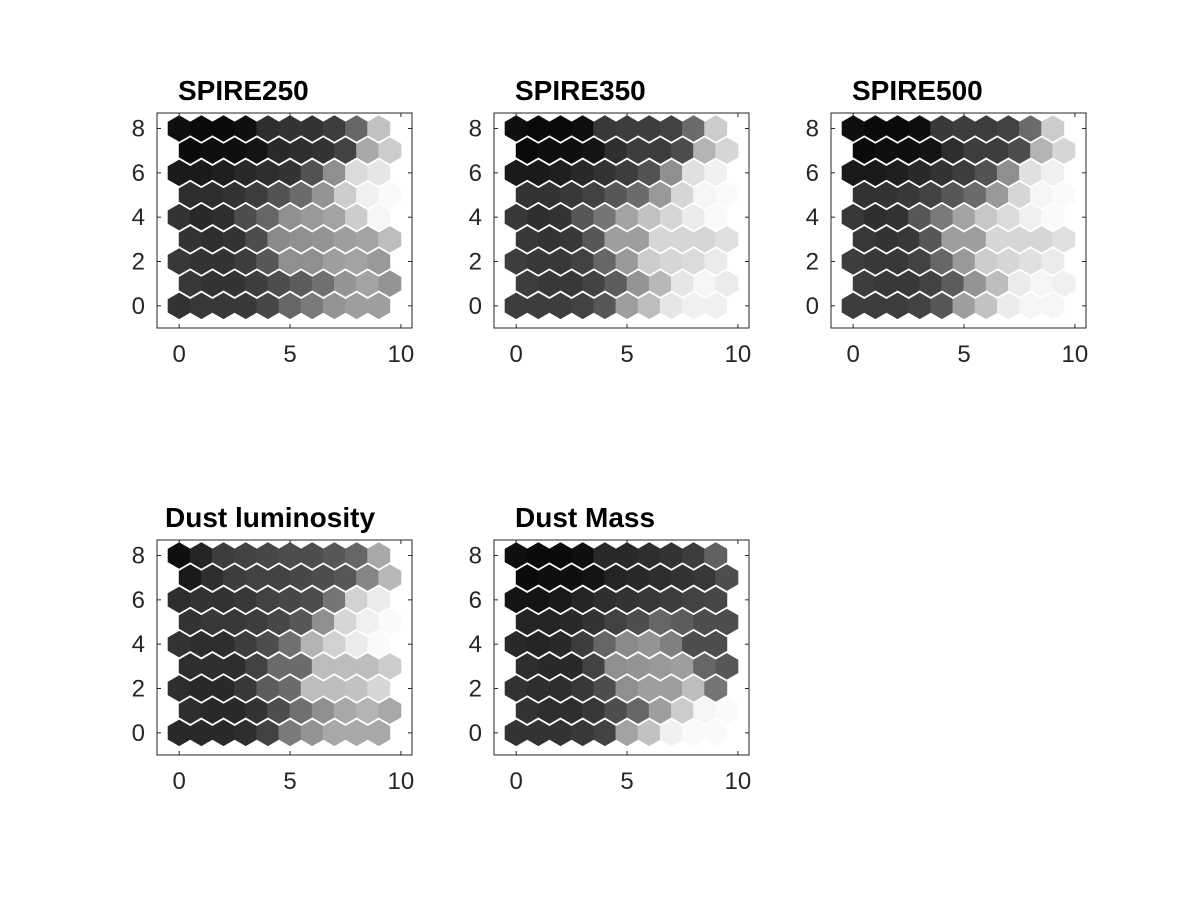  I want to click on panel-1: 0 5 10 0 2 4 6 8 SPIRE350, so click(610, 221).